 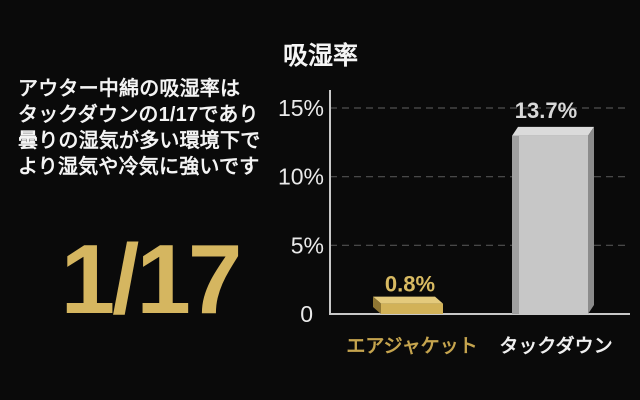 What do you see at coordinates (320, 55) in the screenshot?
I see `chart-title: 吸湿率` at bounding box center [320, 55].